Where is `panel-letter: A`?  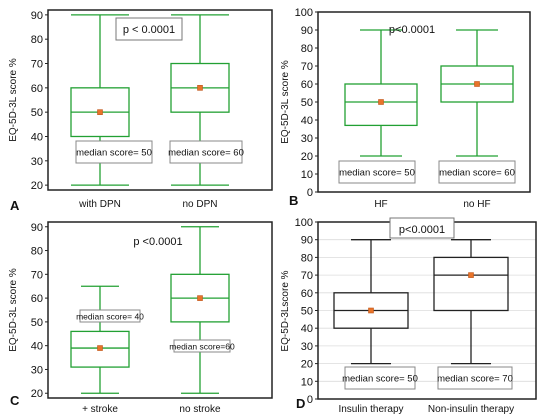
panel-letter: A is located at coordinates (15, 205).